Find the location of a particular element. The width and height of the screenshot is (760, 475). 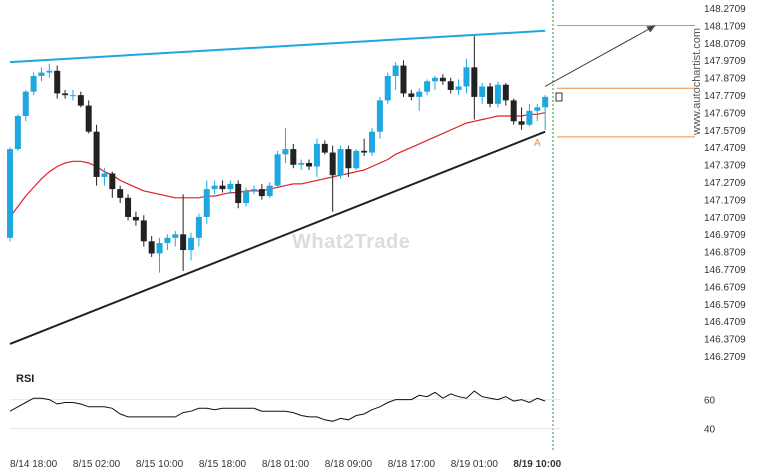

projection-arrowhead is located at coordinates (651, 29).